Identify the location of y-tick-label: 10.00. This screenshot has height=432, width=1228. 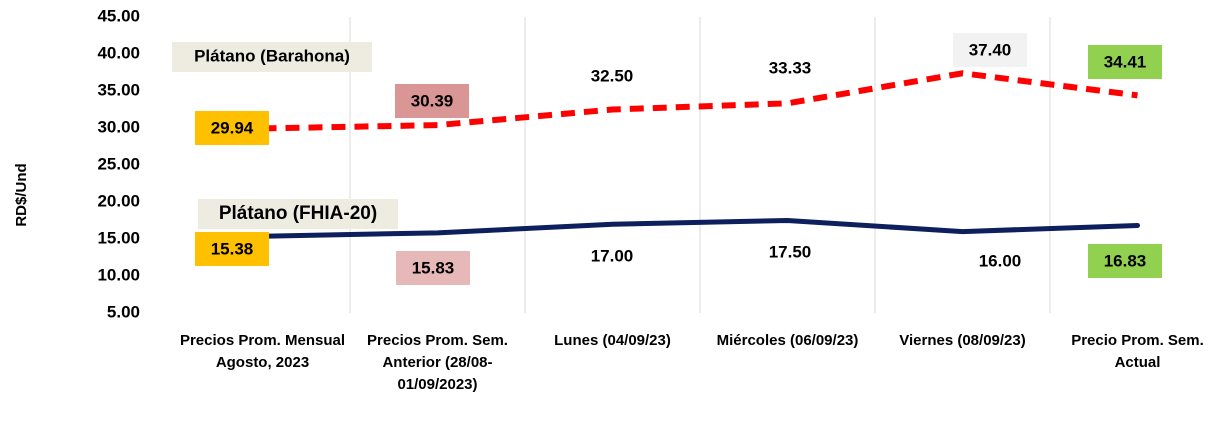
(118, 274).